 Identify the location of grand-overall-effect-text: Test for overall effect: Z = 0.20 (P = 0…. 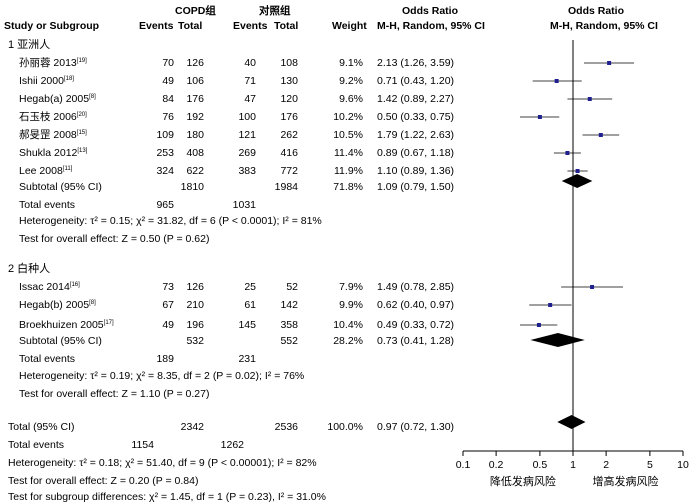
(103, 481).